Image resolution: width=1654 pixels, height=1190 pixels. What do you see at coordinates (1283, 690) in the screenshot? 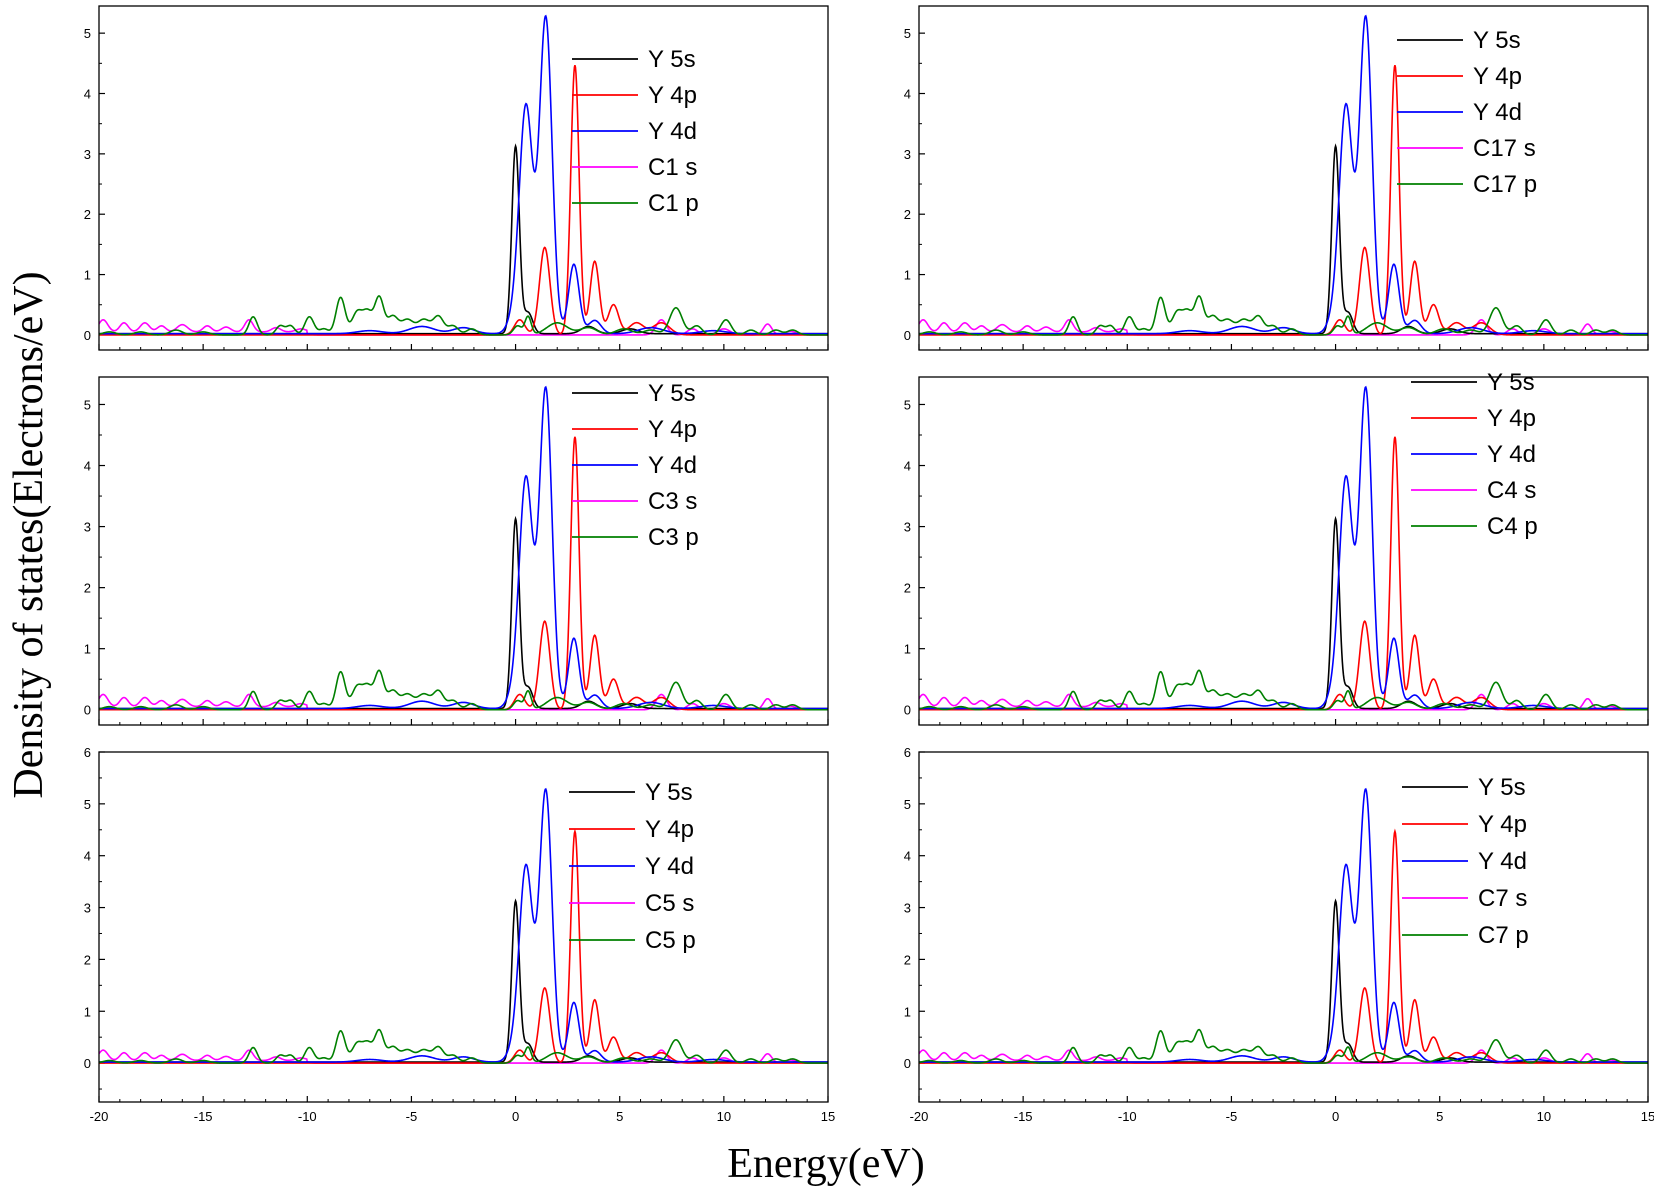
I see `series-line-c4-p` at bounding box center [1283, 690].